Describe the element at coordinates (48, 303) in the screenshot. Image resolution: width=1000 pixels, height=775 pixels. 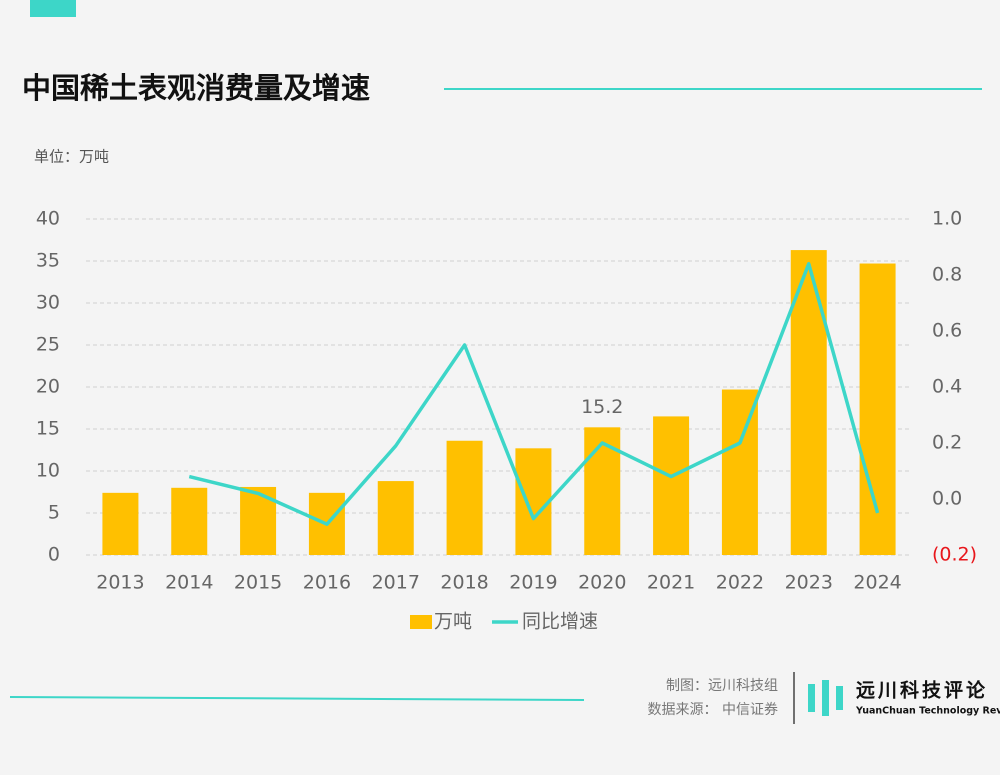
I see `y-tick-label: 30` at that location.